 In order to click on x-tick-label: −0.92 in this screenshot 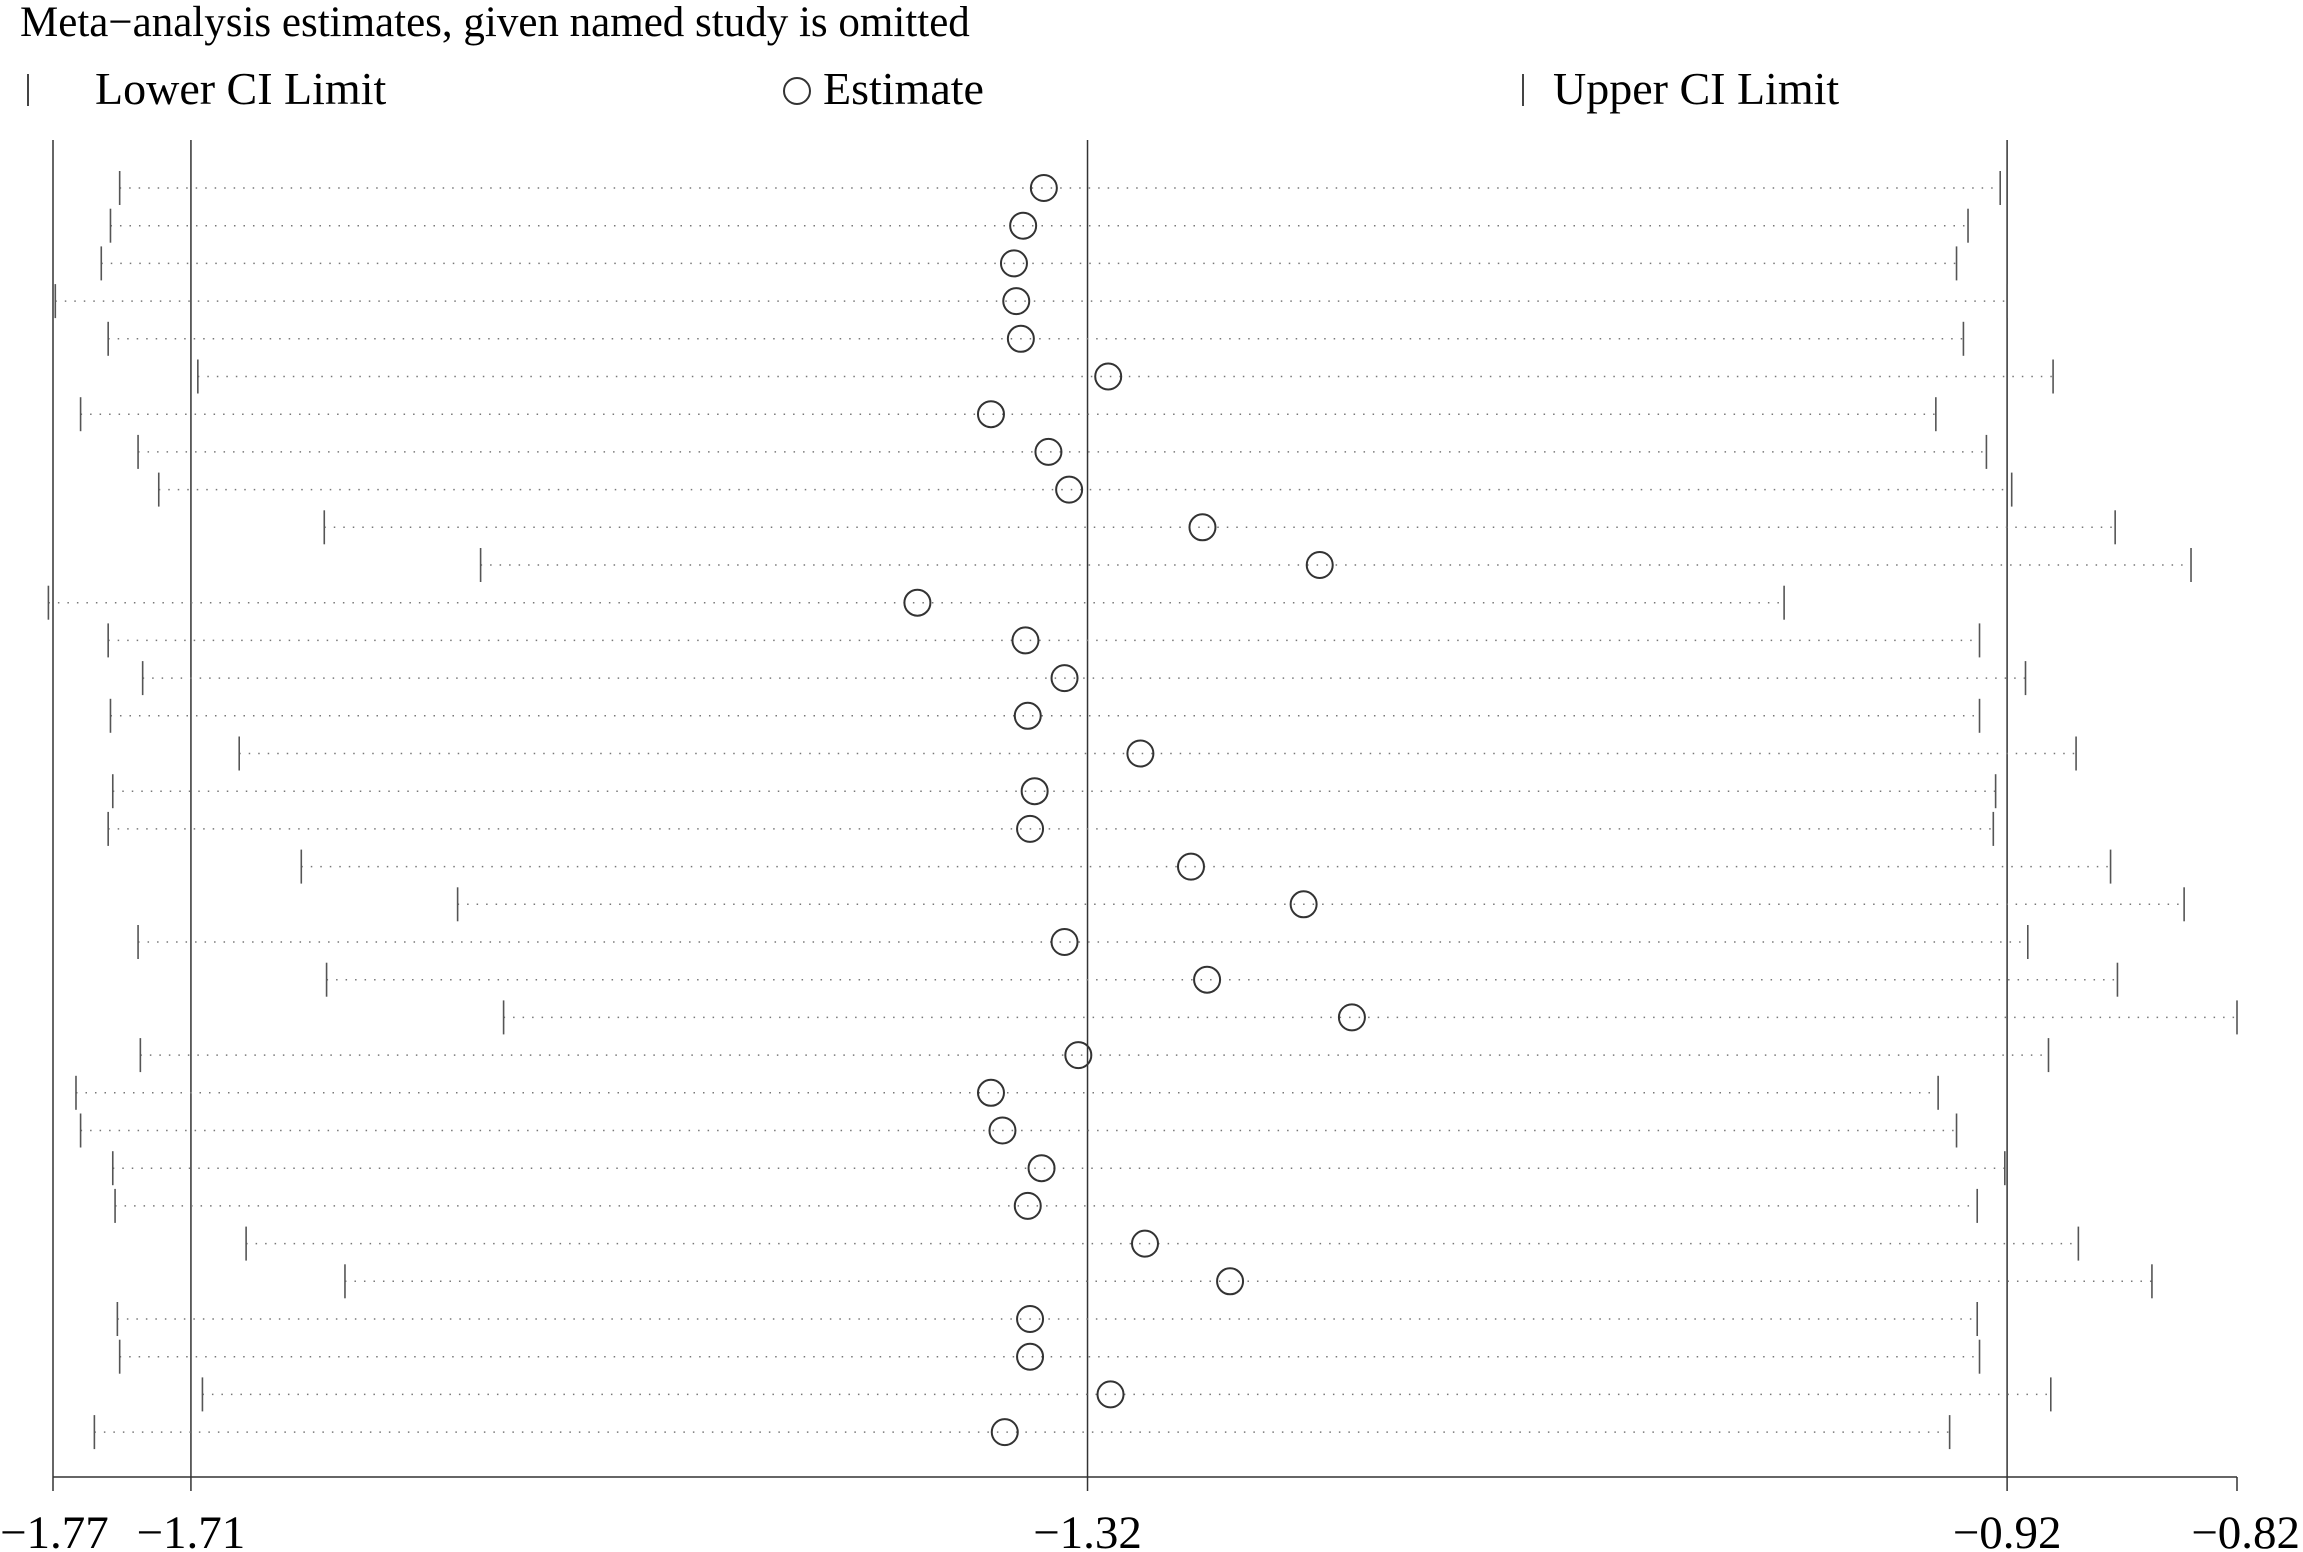, I will do `click(2007, 1529)`.